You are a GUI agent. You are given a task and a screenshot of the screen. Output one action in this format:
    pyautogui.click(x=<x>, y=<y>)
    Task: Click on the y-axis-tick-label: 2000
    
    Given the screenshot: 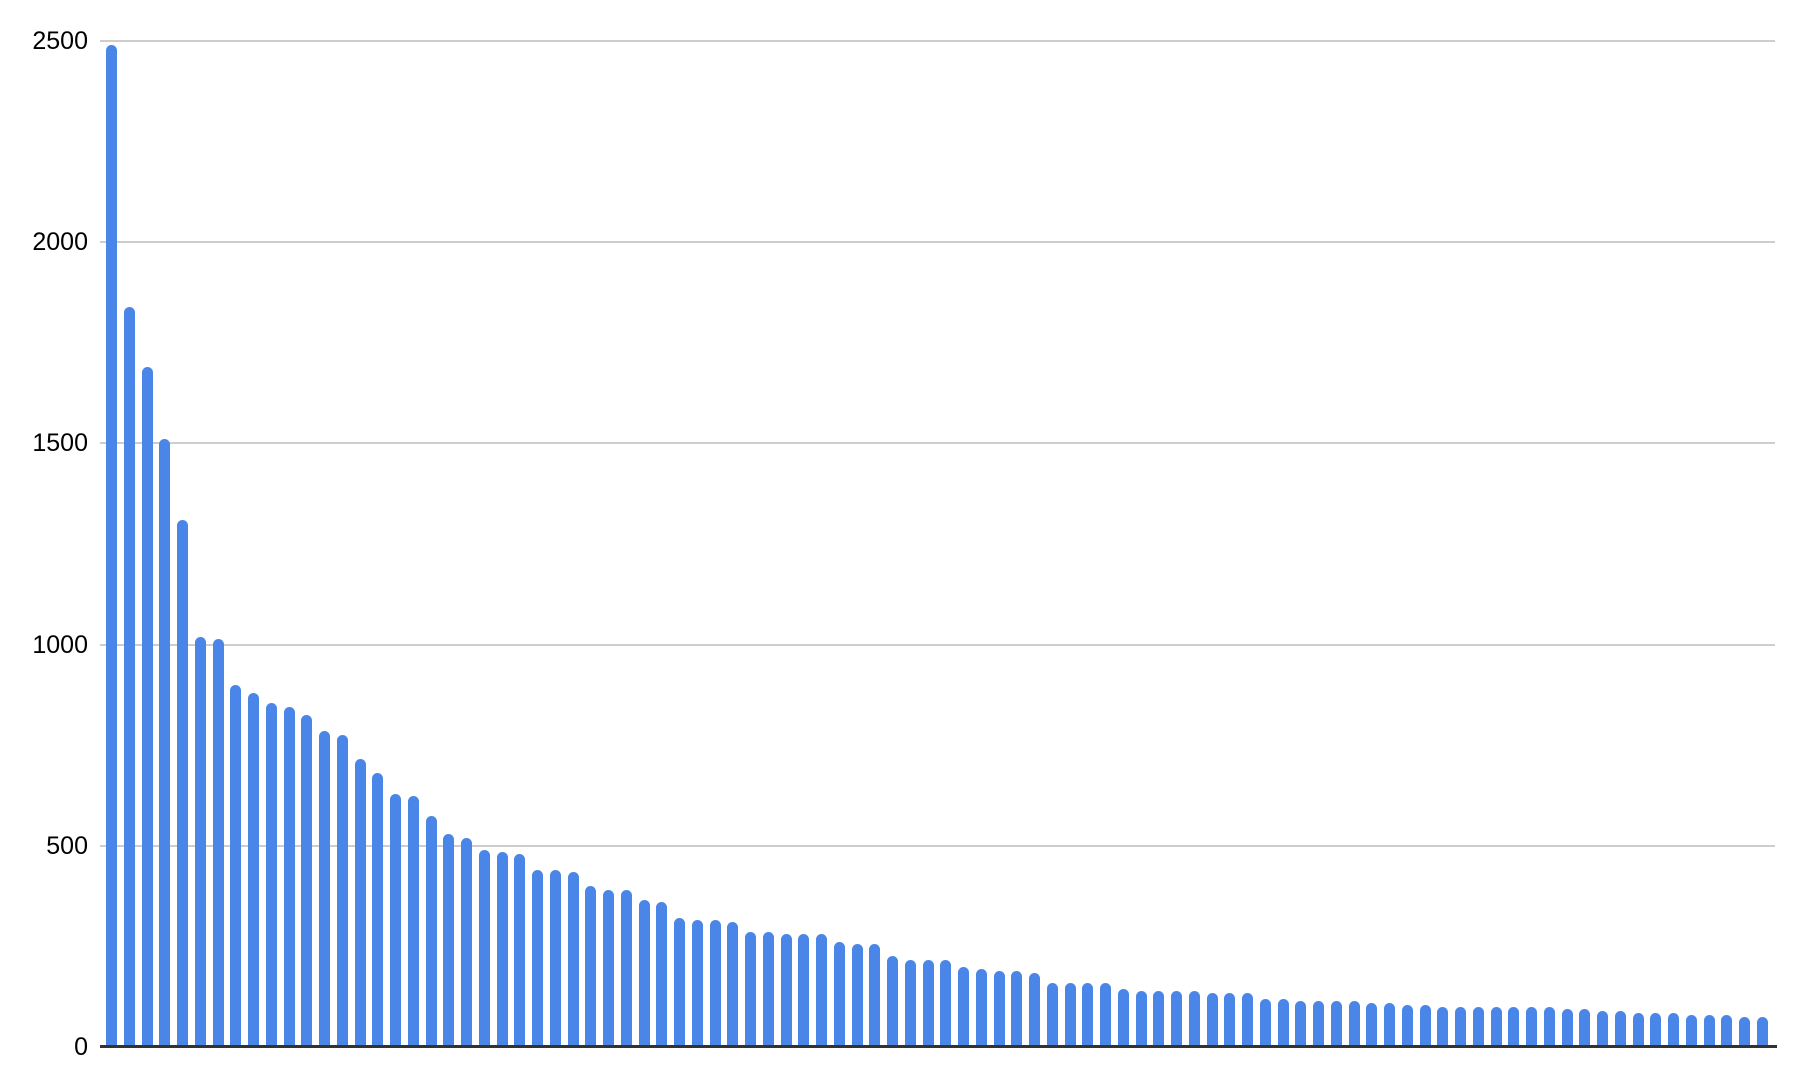 What is the action you would take?
    pyautogui.click(x=60, y=242)
    